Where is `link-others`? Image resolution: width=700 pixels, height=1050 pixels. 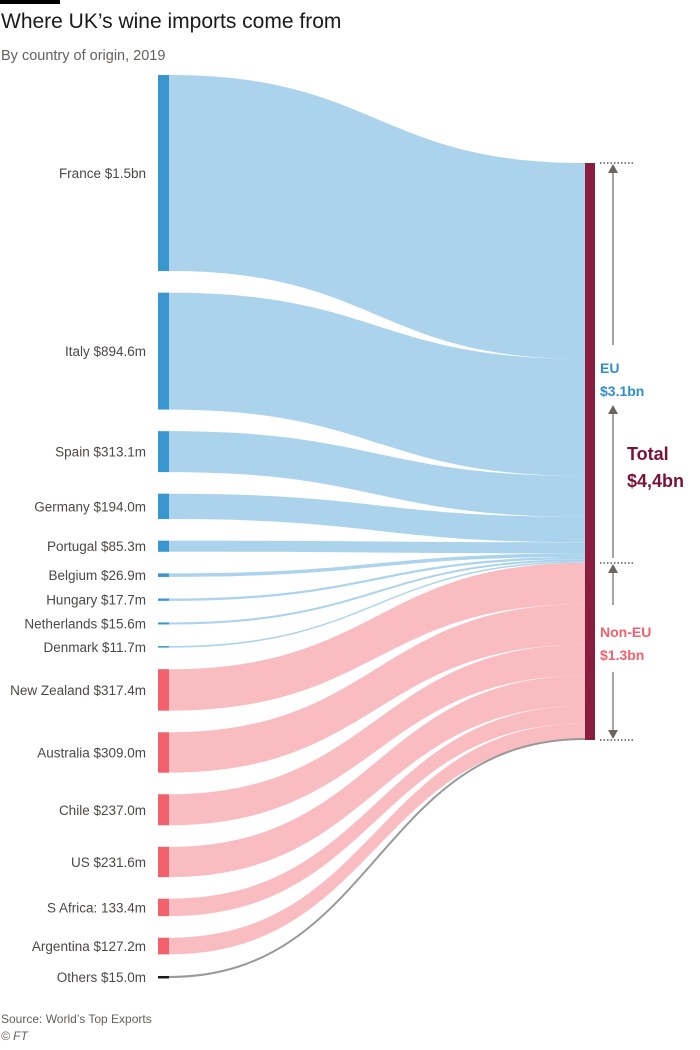 link-others is located at coordinates (377, 858).